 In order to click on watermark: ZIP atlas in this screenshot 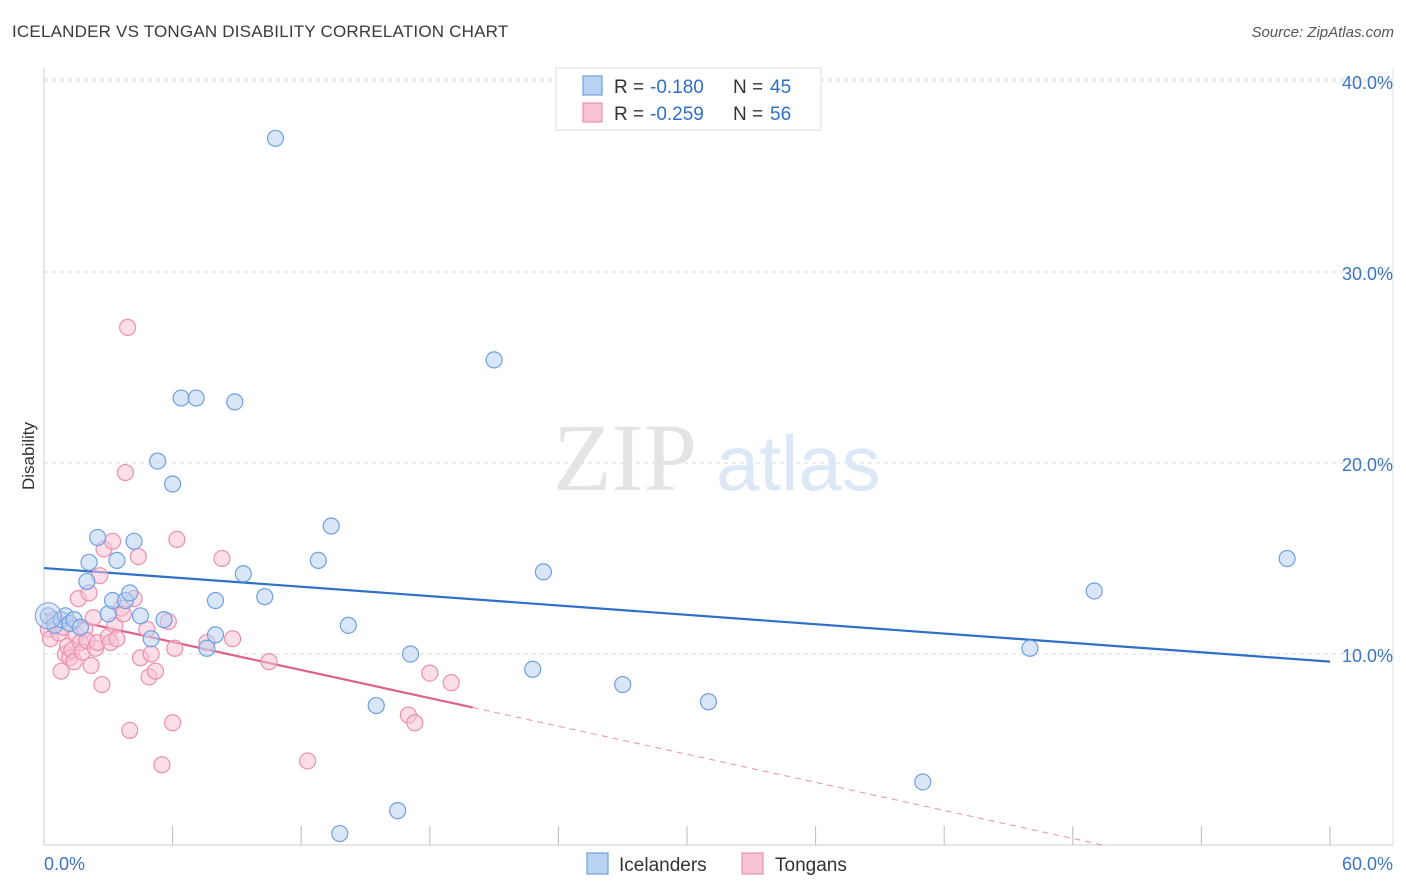, I will do `click(717, 457)`.